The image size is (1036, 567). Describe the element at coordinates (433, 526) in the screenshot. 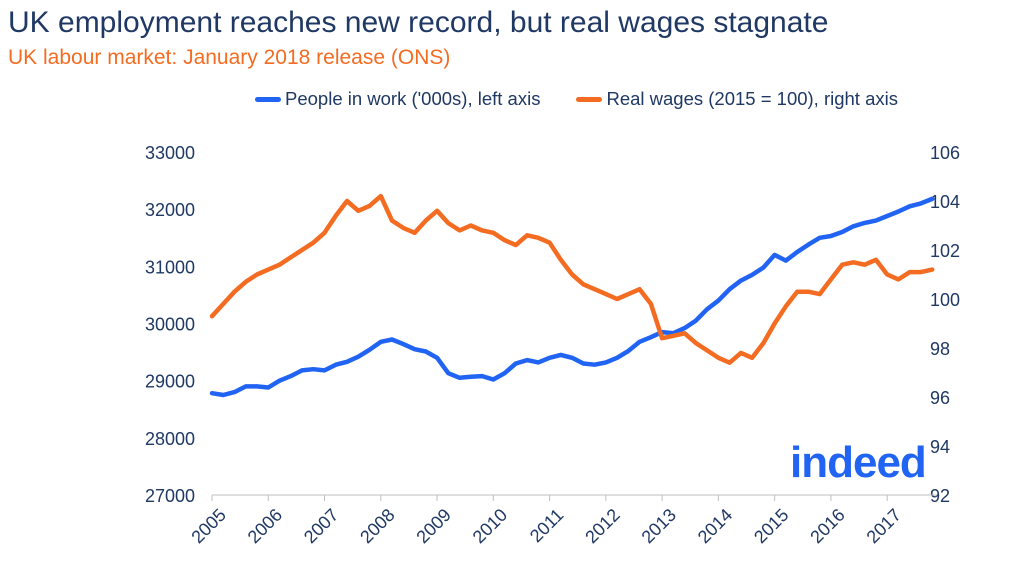

I see `x-axis-tick-label: 2009` at that location.